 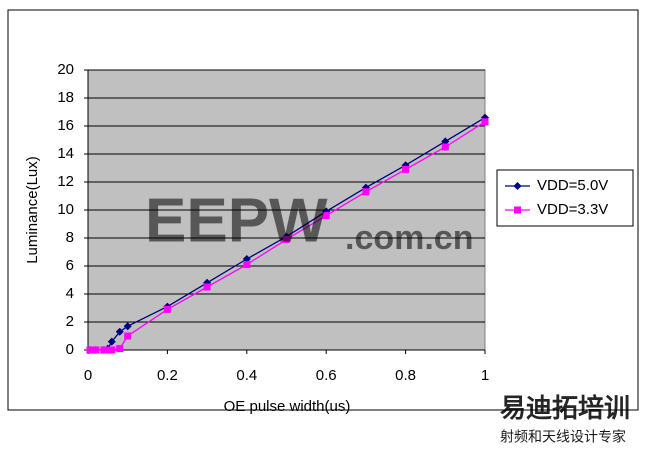 I want to click on y-tick-label: 8, so click(x=70, y=237).